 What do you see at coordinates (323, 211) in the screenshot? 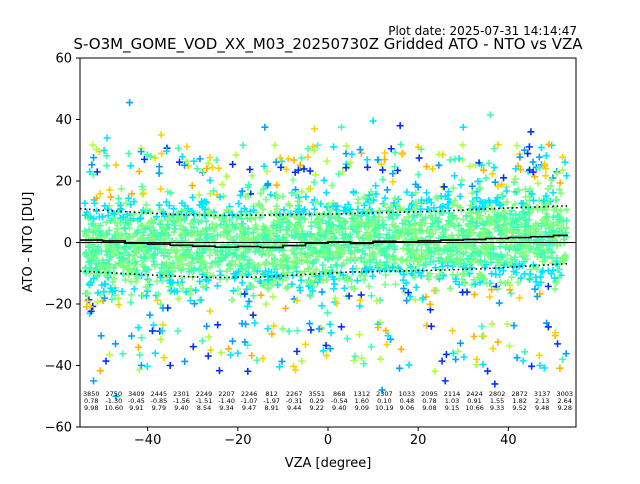
I see `upper-spread-line` at bounding box center [323, 211].